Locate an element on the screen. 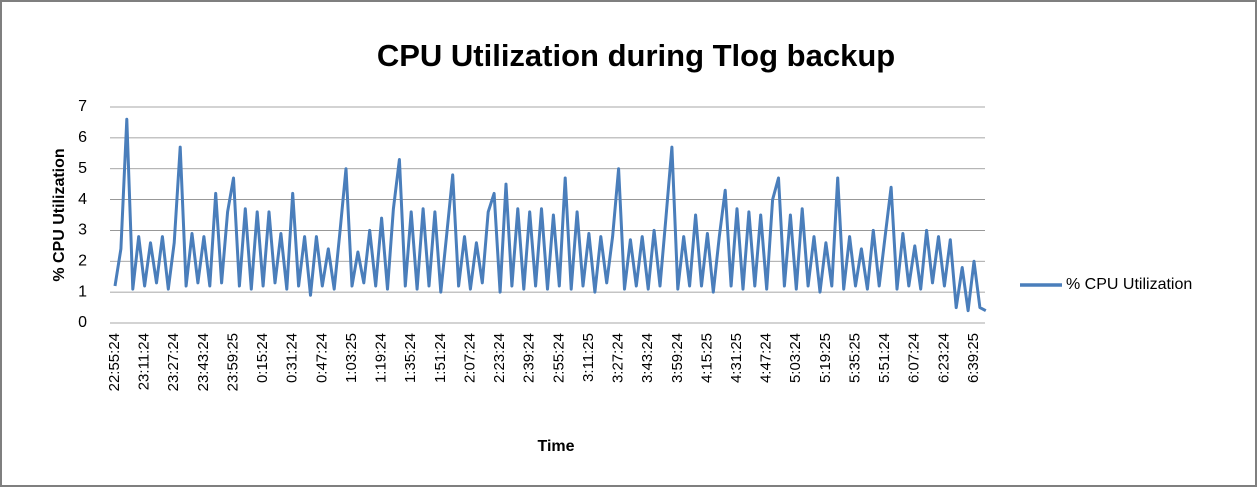  y-tick-label: 5 is located at coordinates (82, 168).